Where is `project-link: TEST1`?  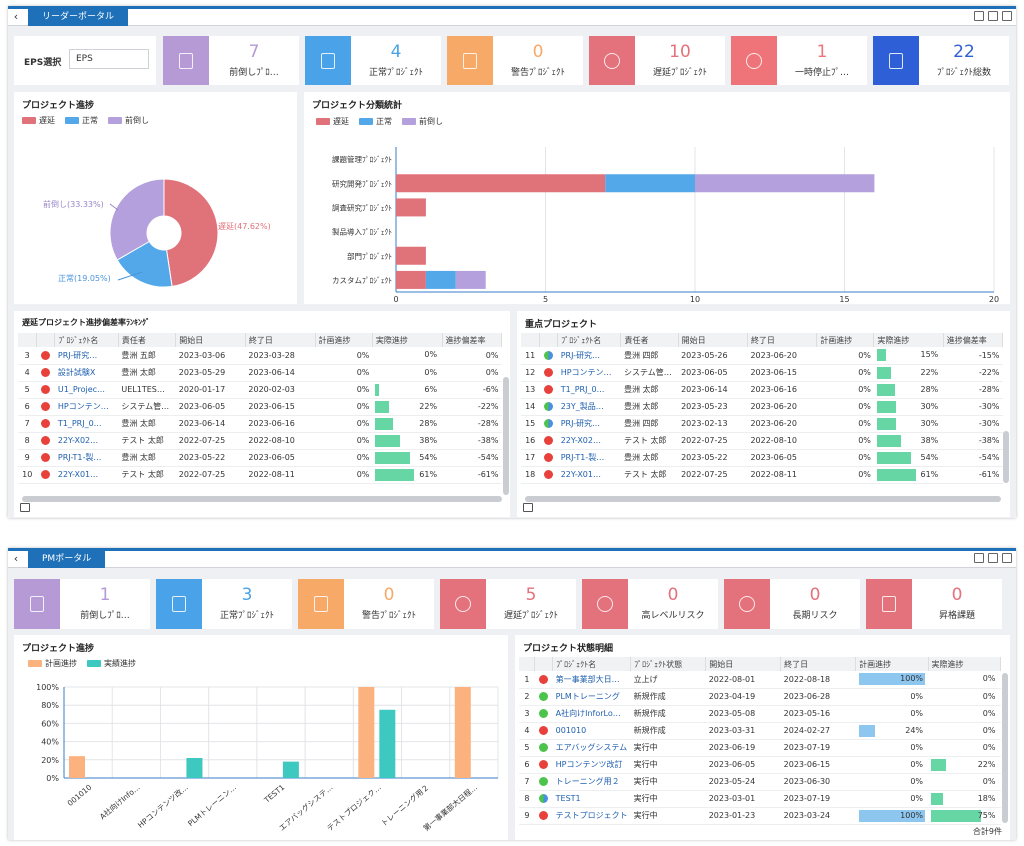 project-link: TEST1 is located at coordinates (591, 799).